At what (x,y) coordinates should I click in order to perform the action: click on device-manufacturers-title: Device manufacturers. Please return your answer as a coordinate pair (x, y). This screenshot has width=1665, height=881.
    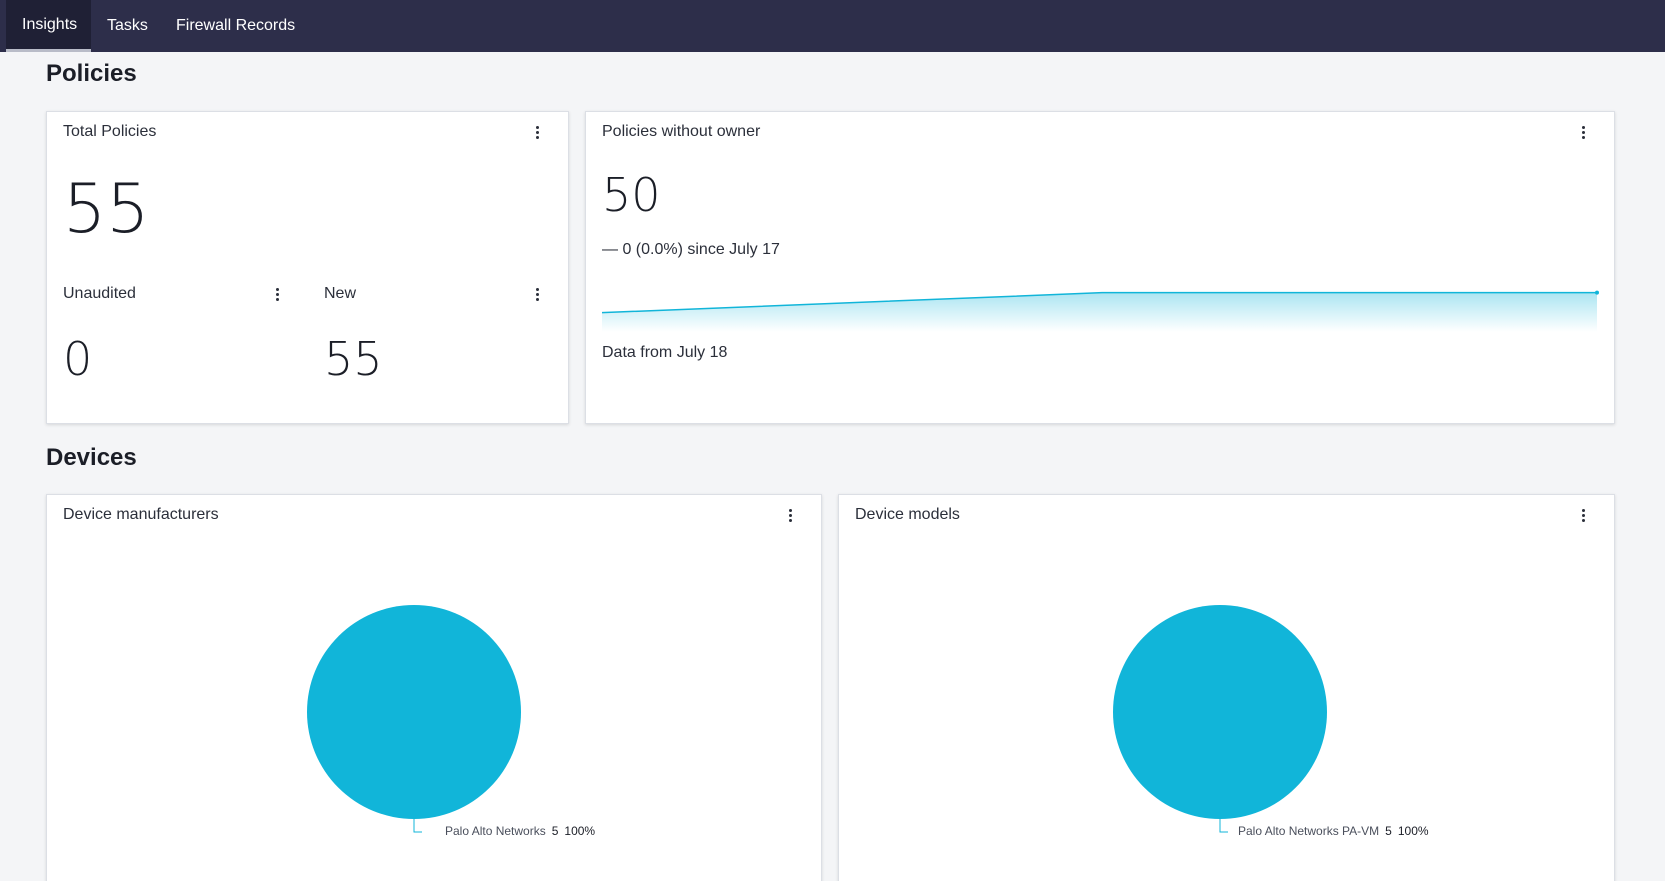
    Looking at the image, I should click on (141, 514).